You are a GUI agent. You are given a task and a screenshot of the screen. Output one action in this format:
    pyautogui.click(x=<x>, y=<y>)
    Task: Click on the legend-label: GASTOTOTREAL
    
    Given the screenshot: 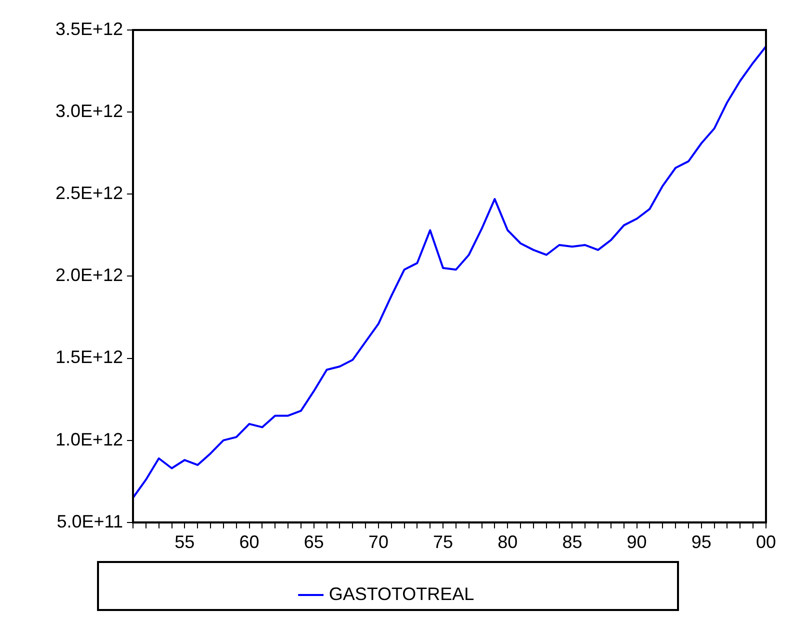 What is the action you would take?
    pyautogui.click(x=401, y=594)
    